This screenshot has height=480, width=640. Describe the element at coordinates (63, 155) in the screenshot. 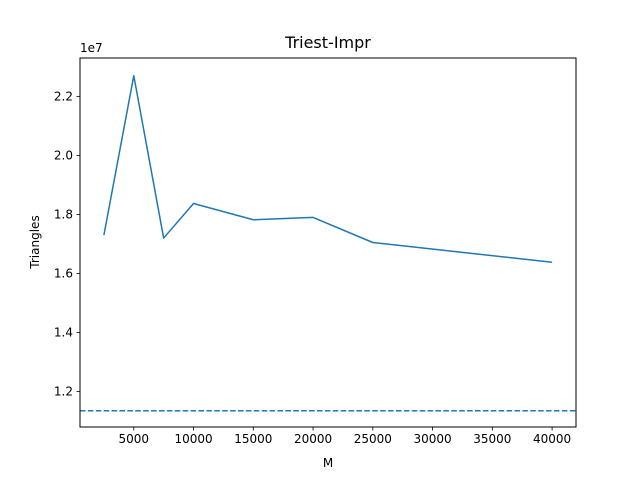

I see `y-tick-label: 2.0` at that location.